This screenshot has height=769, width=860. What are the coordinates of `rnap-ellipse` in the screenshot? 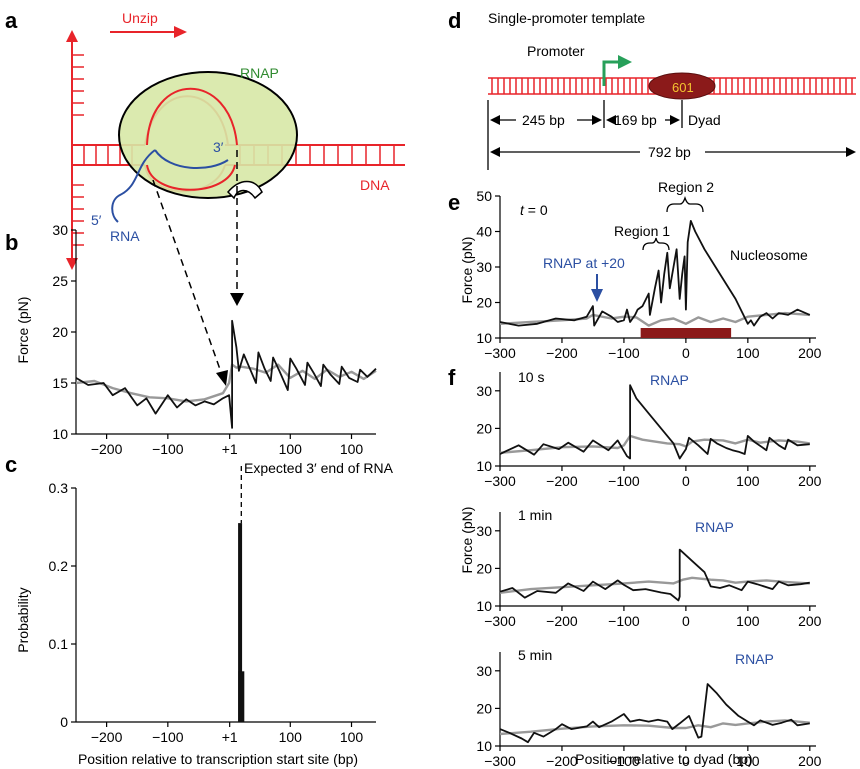 It's located at (208, 135).